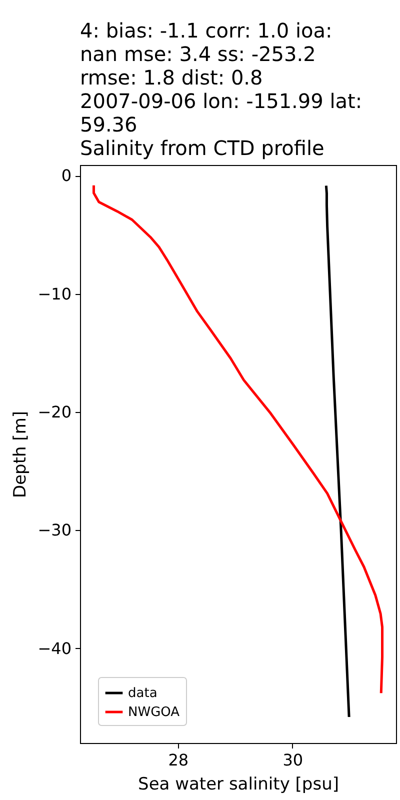 The width and height of the screenshot is (400, 800). I want to click on legend-label: data, so click(143, 693).